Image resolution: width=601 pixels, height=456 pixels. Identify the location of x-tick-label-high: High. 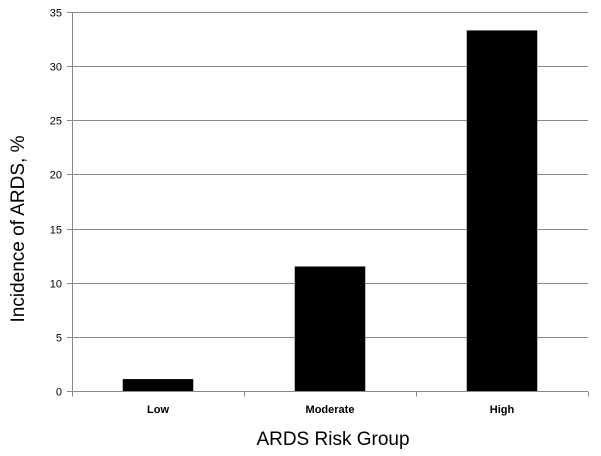
(502, 410).